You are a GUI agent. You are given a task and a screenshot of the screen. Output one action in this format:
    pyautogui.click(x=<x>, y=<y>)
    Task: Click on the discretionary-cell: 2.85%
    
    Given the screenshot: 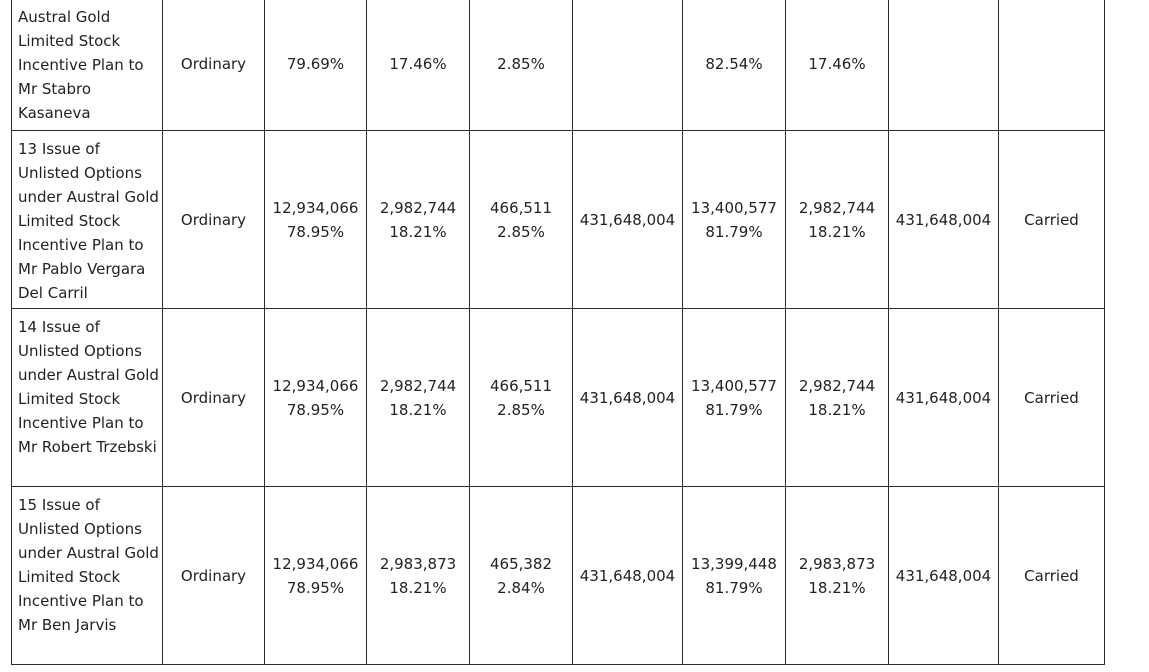 What is the action you would take?
    pyautogui.click(x=521, y=65)
    